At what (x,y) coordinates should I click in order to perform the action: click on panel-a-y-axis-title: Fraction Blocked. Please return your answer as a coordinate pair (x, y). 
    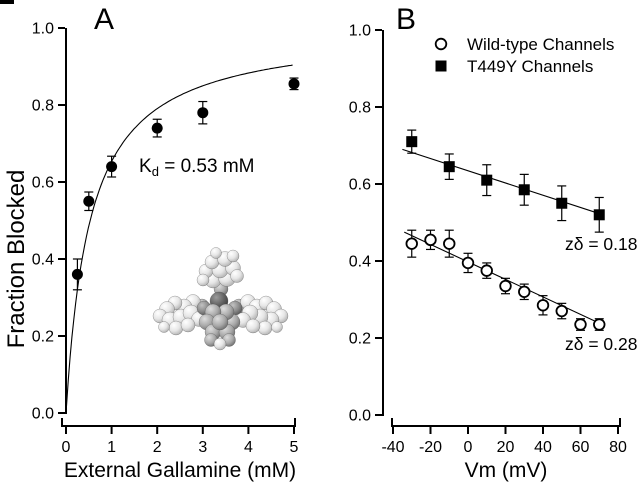
    Looking at the image, I should click on (16, 259).